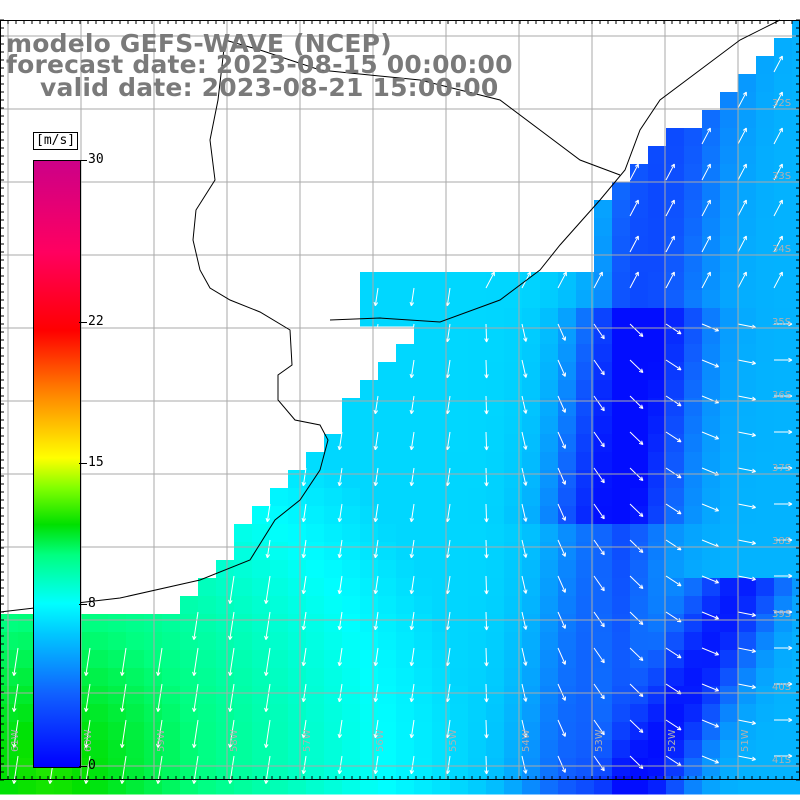 The image size is (800, 800). What do you see at coordinates (781, 760) in the screenshot?
I see `latitude-label: 41S` at bounding box center [781, 760].